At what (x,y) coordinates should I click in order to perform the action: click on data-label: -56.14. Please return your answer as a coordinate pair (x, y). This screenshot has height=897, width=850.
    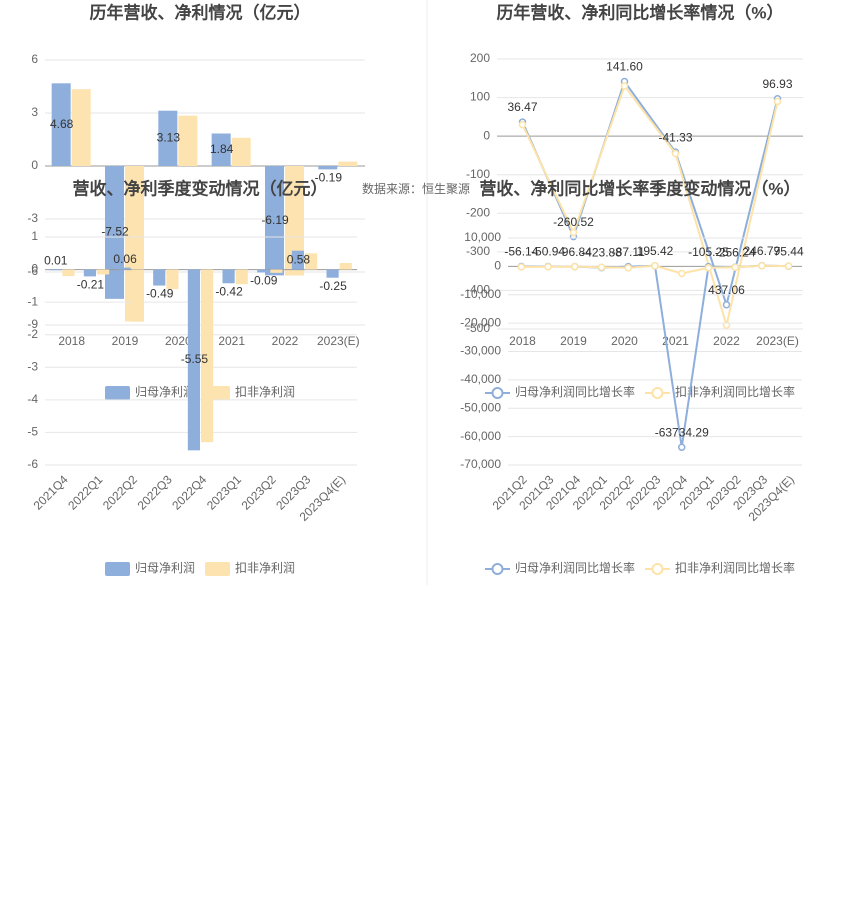
    Looking at the image, I should click on (521, 252).